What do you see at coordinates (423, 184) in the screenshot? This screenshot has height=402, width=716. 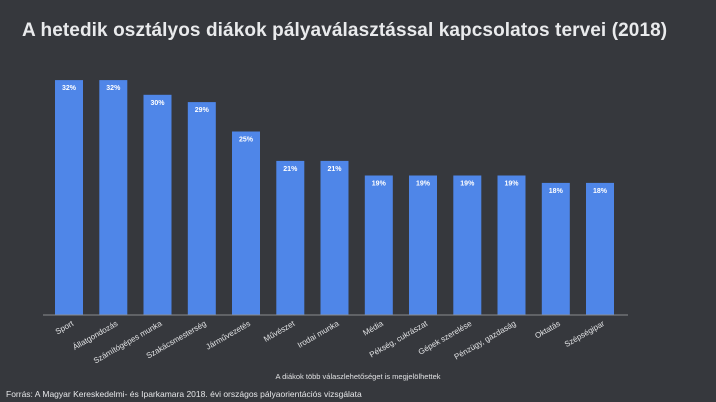 I see `bar-value-label-8: 19%` at bounding box center [423, 184].